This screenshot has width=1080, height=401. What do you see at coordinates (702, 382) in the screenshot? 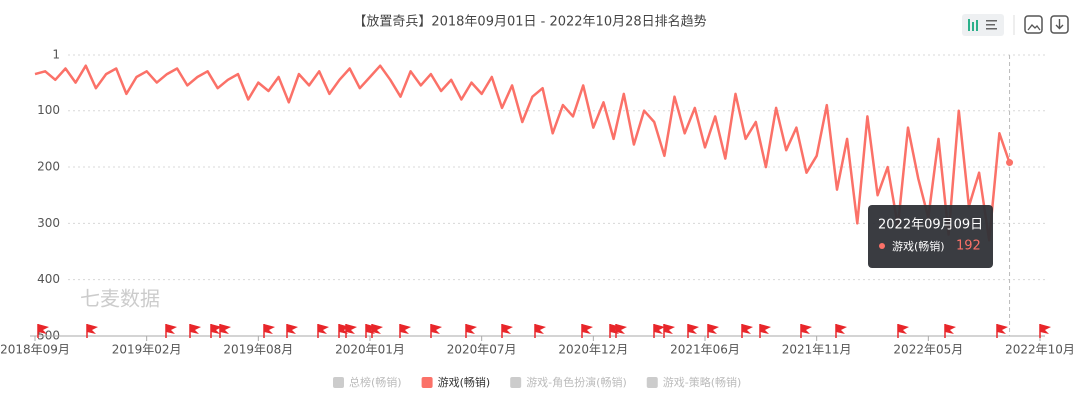
I see `legend-label: 游戏-策略(畅销)` at bounding box center [702, 382].